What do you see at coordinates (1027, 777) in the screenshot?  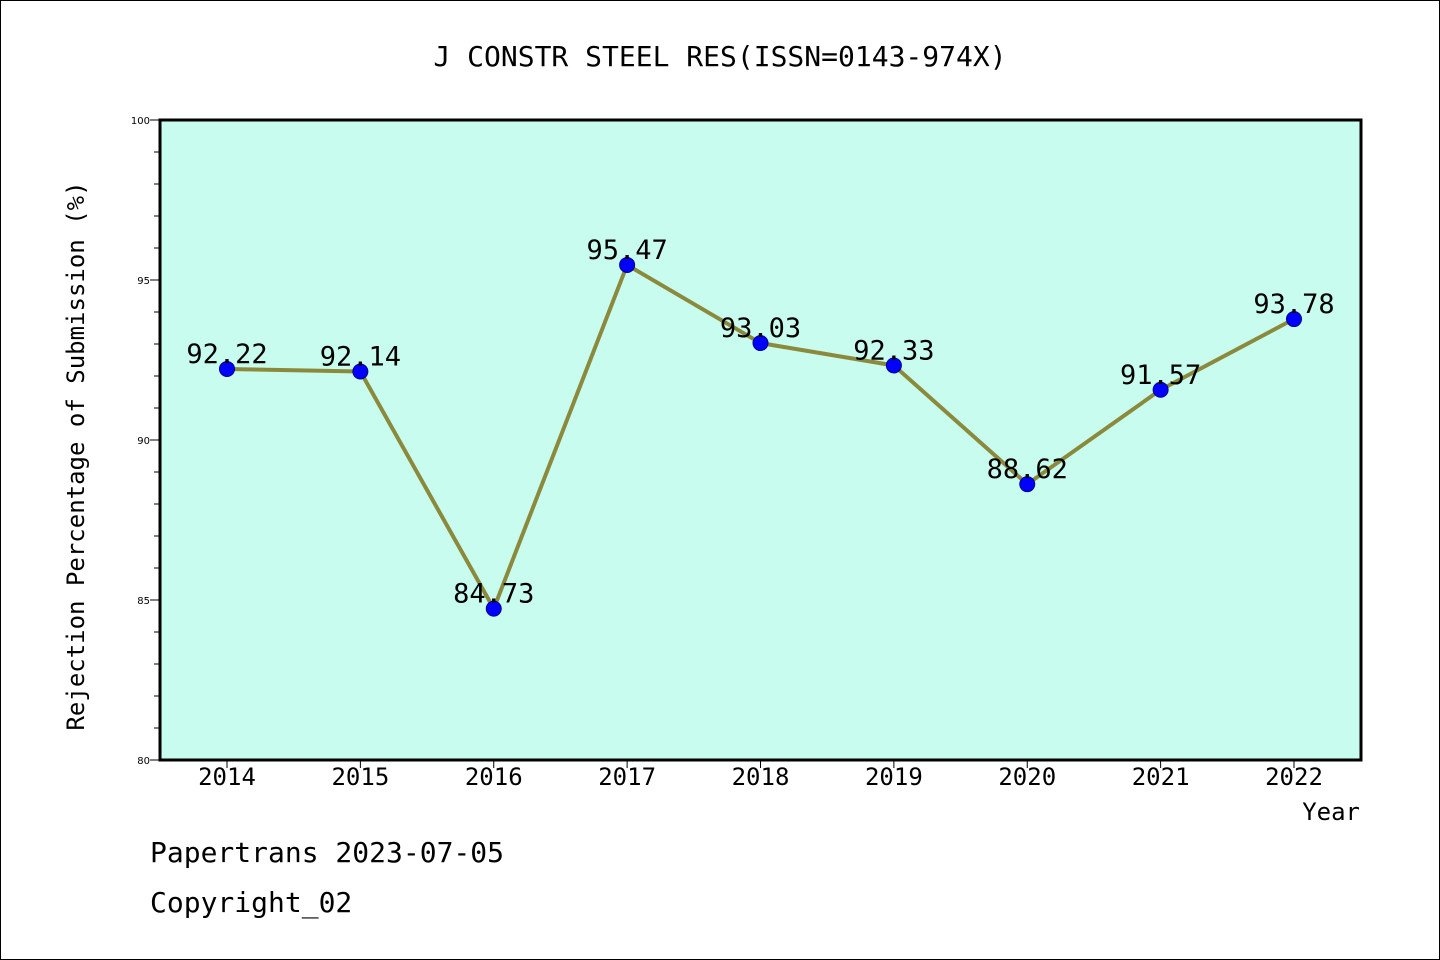 I see `x-tick-label: 2020` at bounding box center [1027, 777].